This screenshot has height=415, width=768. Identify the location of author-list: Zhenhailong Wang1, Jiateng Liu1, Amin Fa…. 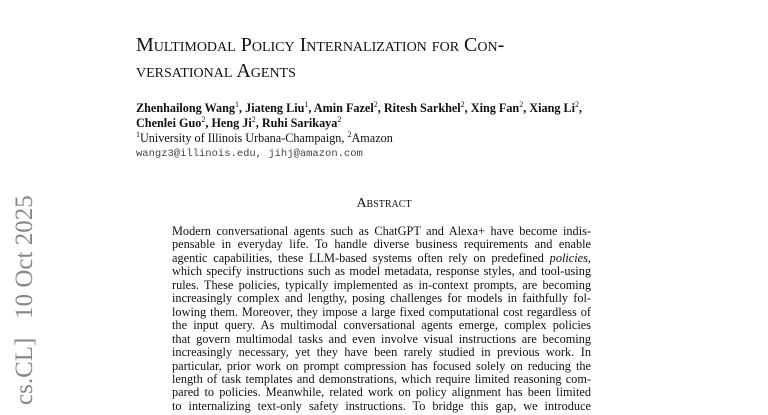
(359, 114).